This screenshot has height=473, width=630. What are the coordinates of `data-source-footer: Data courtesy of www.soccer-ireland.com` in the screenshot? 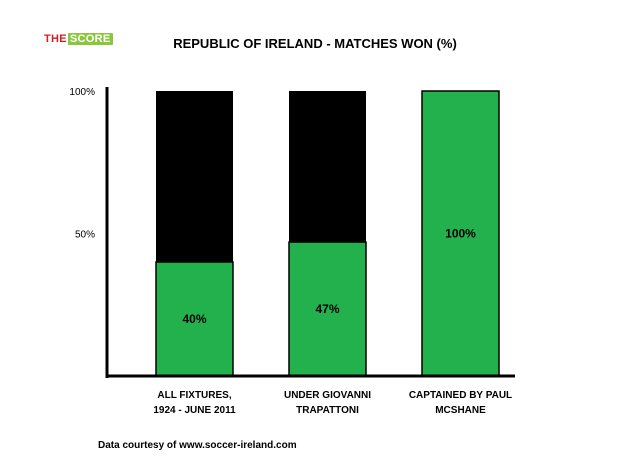 It's located at (197, 445).